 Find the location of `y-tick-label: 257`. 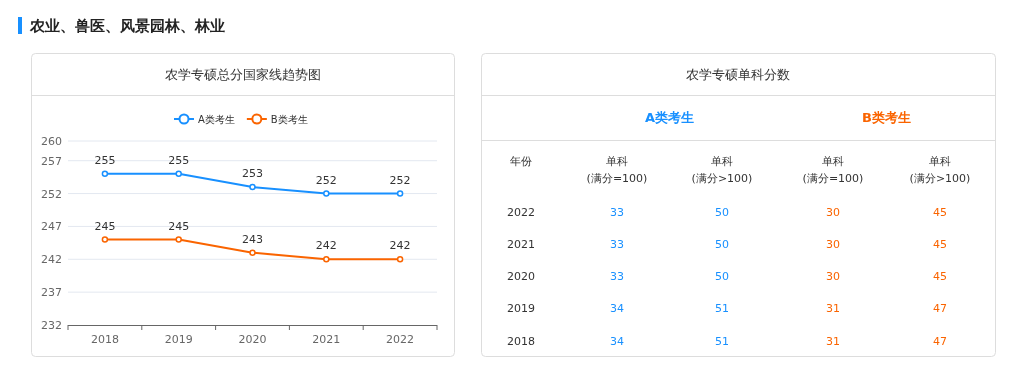

y-tick-label: 257 is located at coordinates (51, 161).